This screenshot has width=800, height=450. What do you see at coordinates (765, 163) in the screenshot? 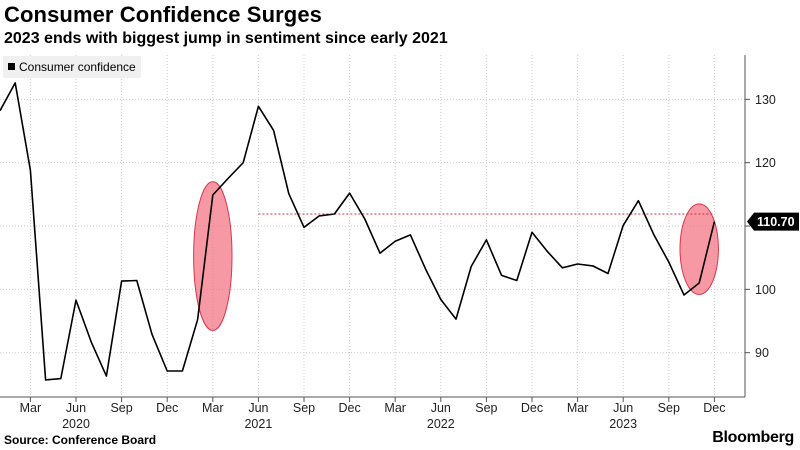
I see `y-tick-label: 120` at bounding box center [765, 163].